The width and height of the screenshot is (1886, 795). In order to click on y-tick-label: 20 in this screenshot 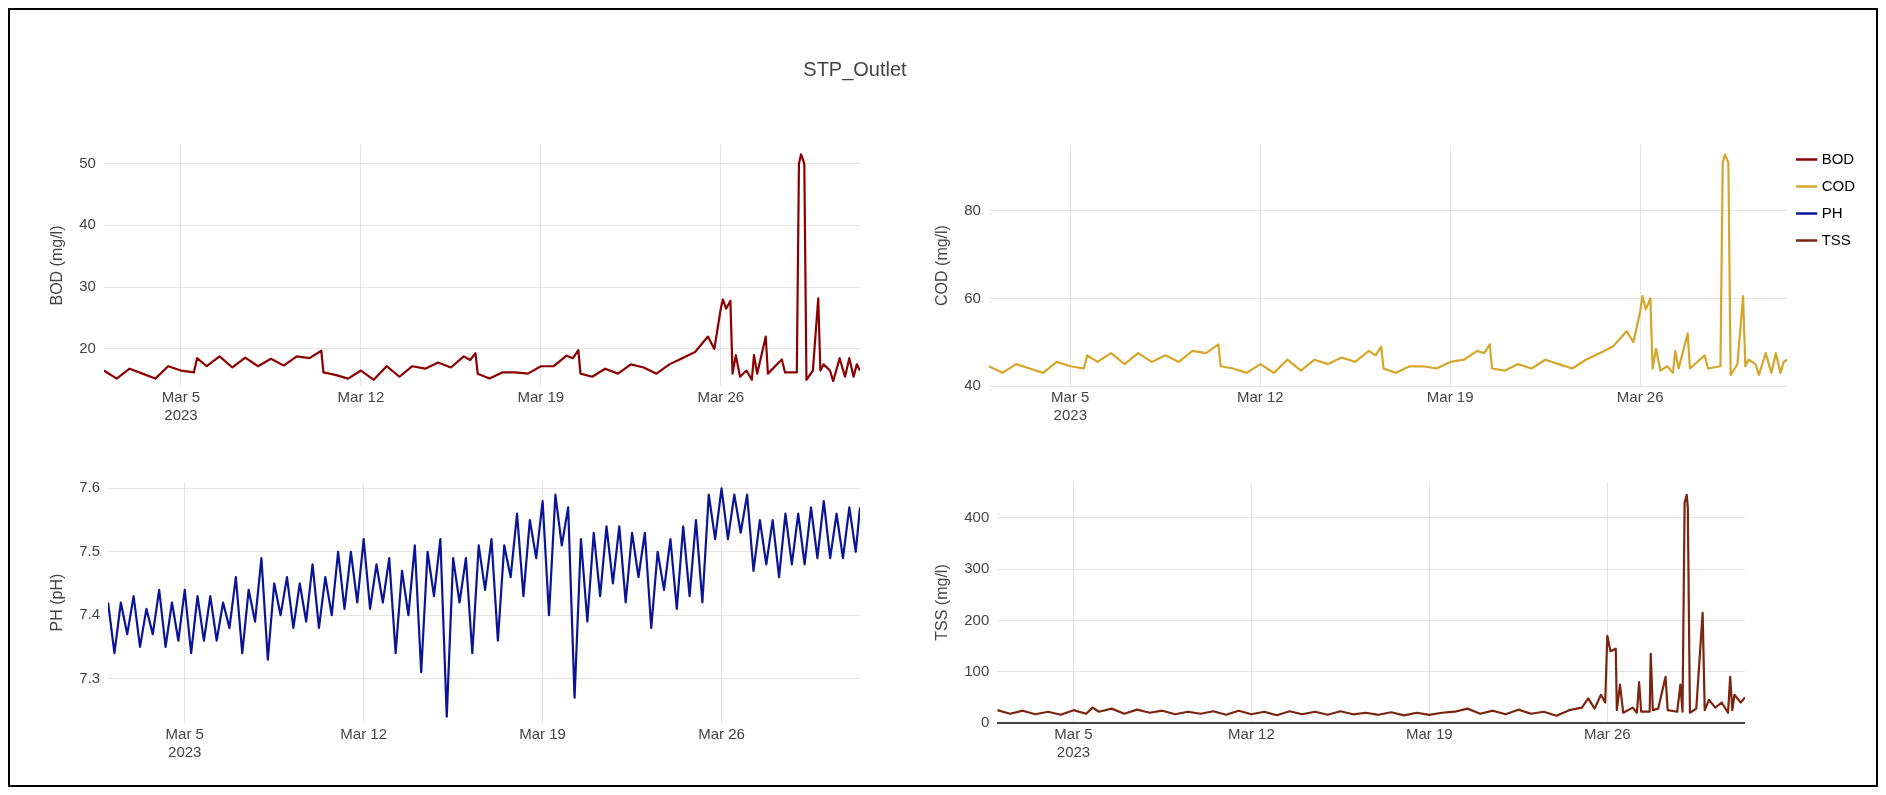, I will do `click(87, 348)`.